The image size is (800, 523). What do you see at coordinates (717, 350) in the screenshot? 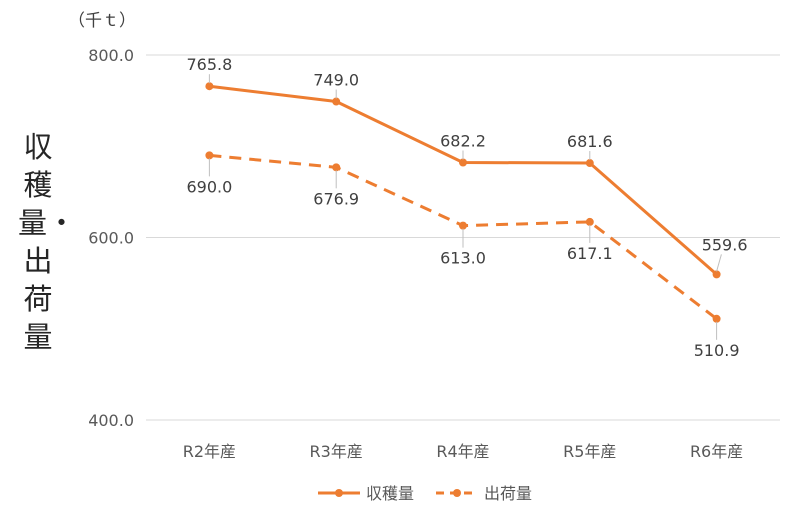
I see `data-label: 510.9` at bounding box center [717, 350].